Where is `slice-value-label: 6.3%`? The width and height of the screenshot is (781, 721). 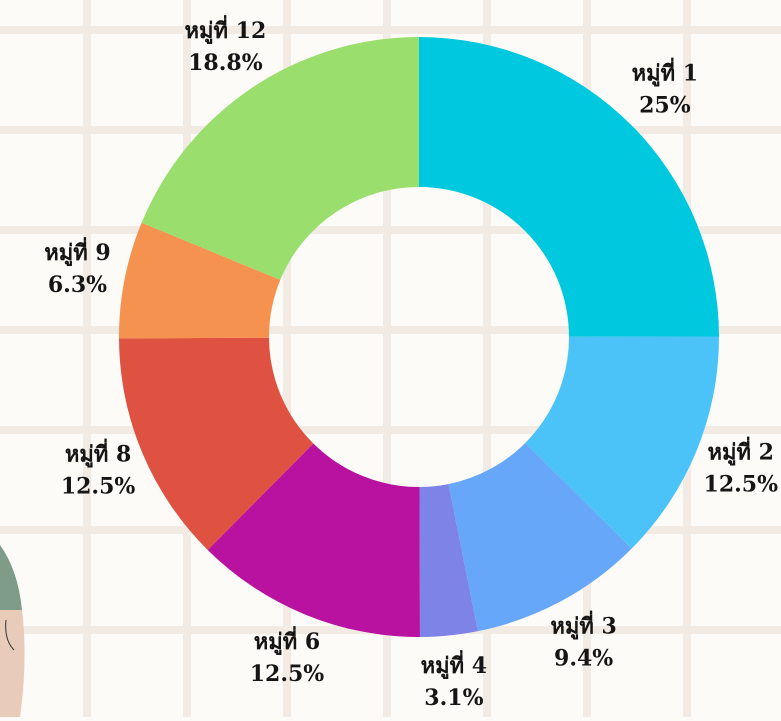
slice-value-label: 6.3% is located at coordinates (77, 285).